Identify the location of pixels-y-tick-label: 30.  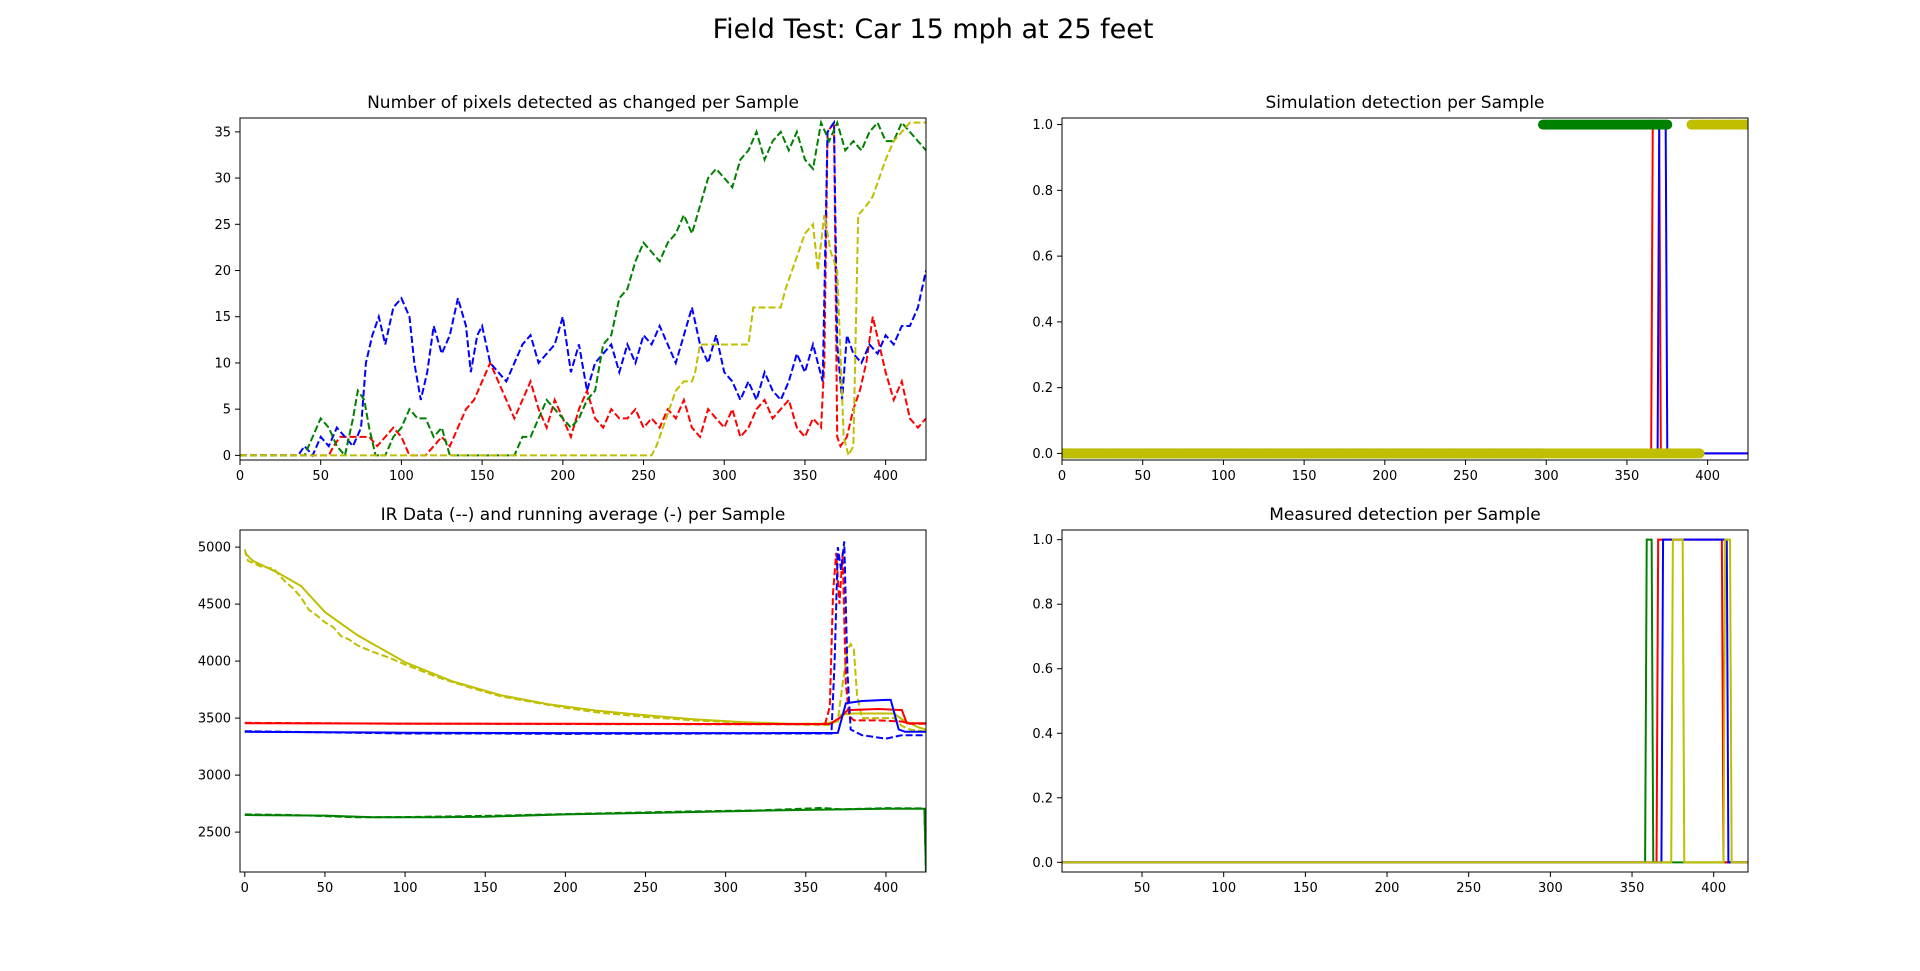
(222, 179).